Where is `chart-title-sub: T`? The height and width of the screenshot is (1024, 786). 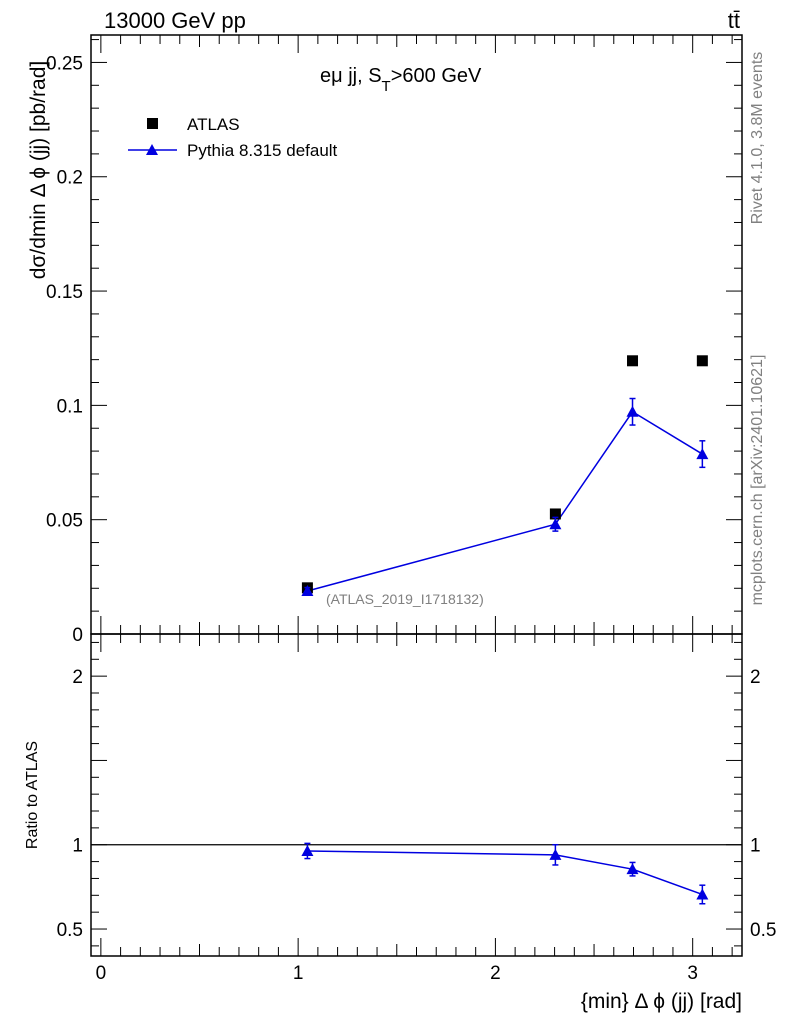 chart-title-sub: T is located at coordinates (386, 86).